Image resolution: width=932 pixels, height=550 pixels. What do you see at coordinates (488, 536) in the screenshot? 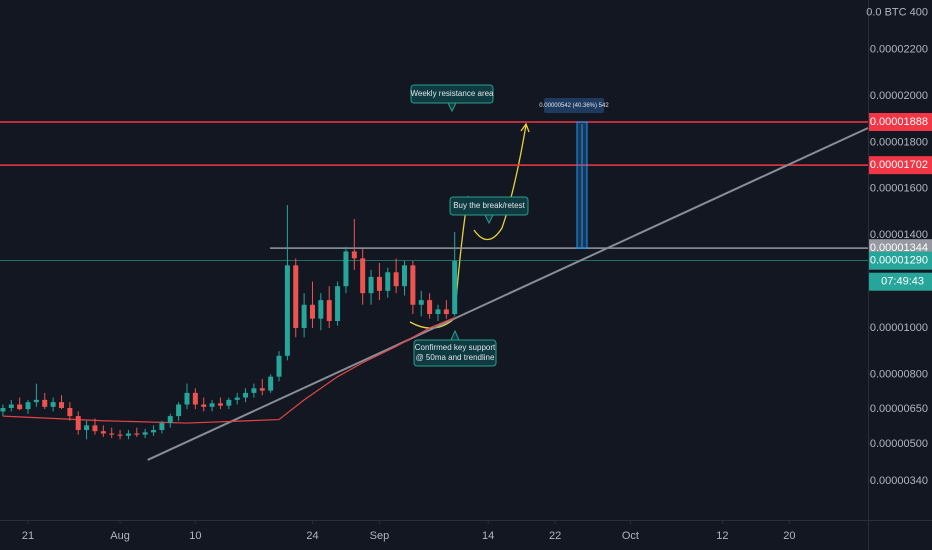
I see `x-tick-label: 14` at bounding box center [488, 536].